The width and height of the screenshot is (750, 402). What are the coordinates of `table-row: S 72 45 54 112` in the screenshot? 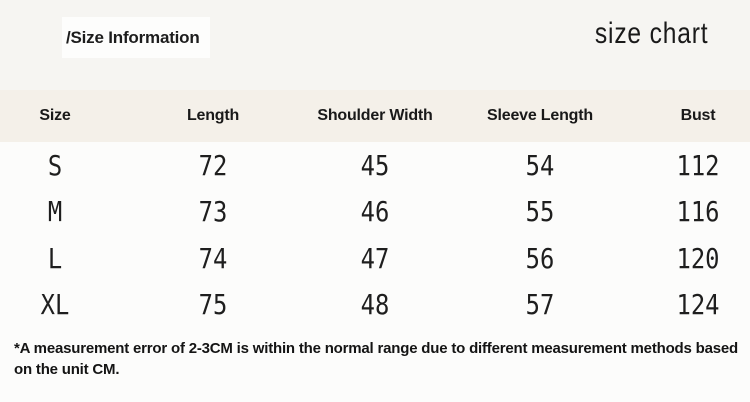 It's located at (375, 165).